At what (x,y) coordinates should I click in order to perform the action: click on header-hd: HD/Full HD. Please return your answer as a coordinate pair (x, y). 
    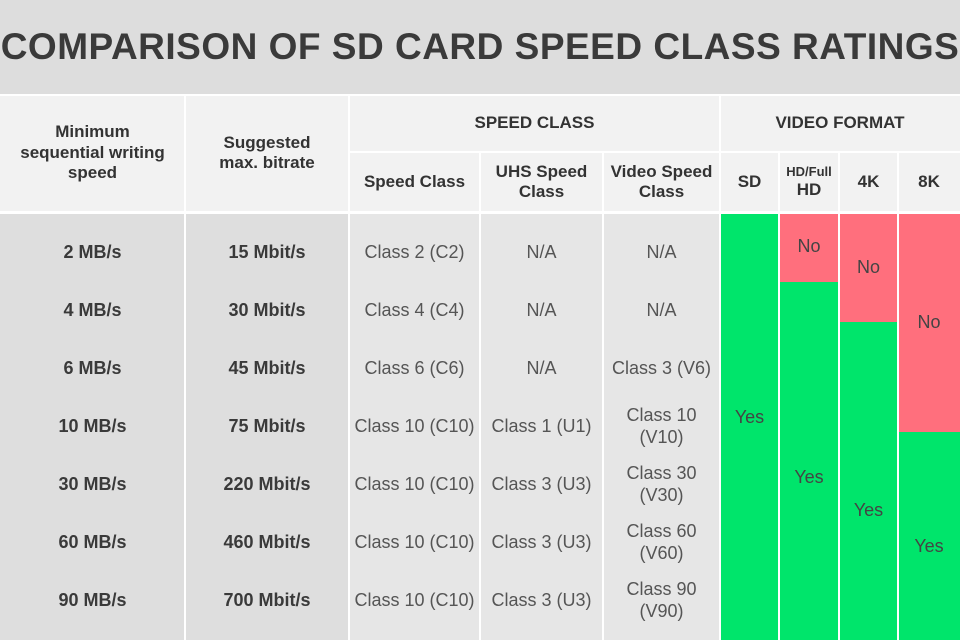
    Looking at the image, I should click on (809, 182).